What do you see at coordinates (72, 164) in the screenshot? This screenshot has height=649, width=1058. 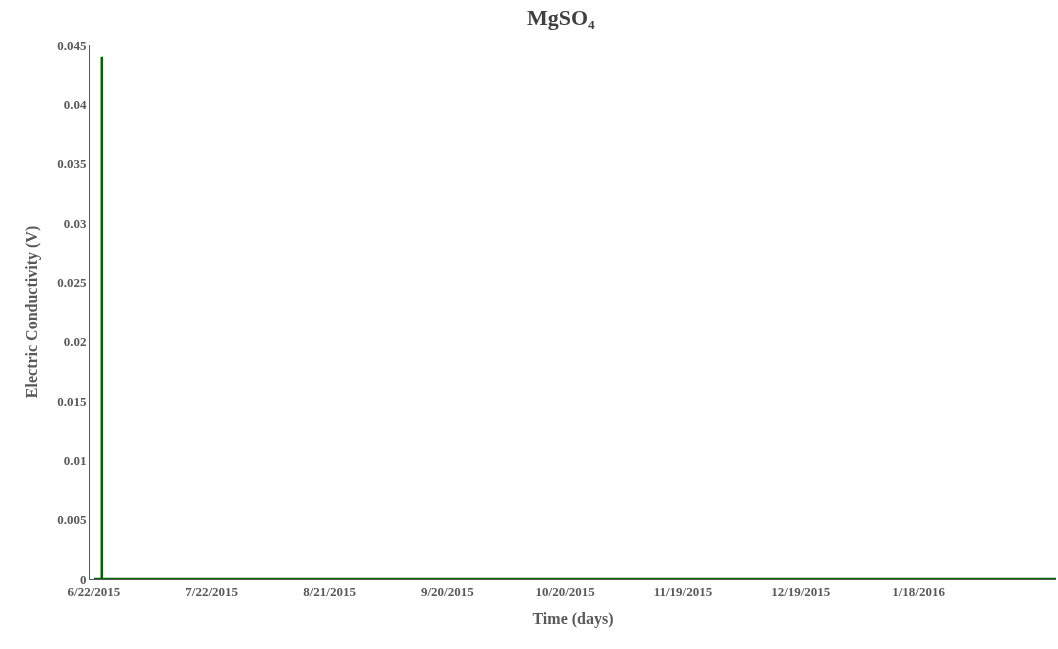 I see `y-tick-label: 0.035` at bounding box center [72, 164].